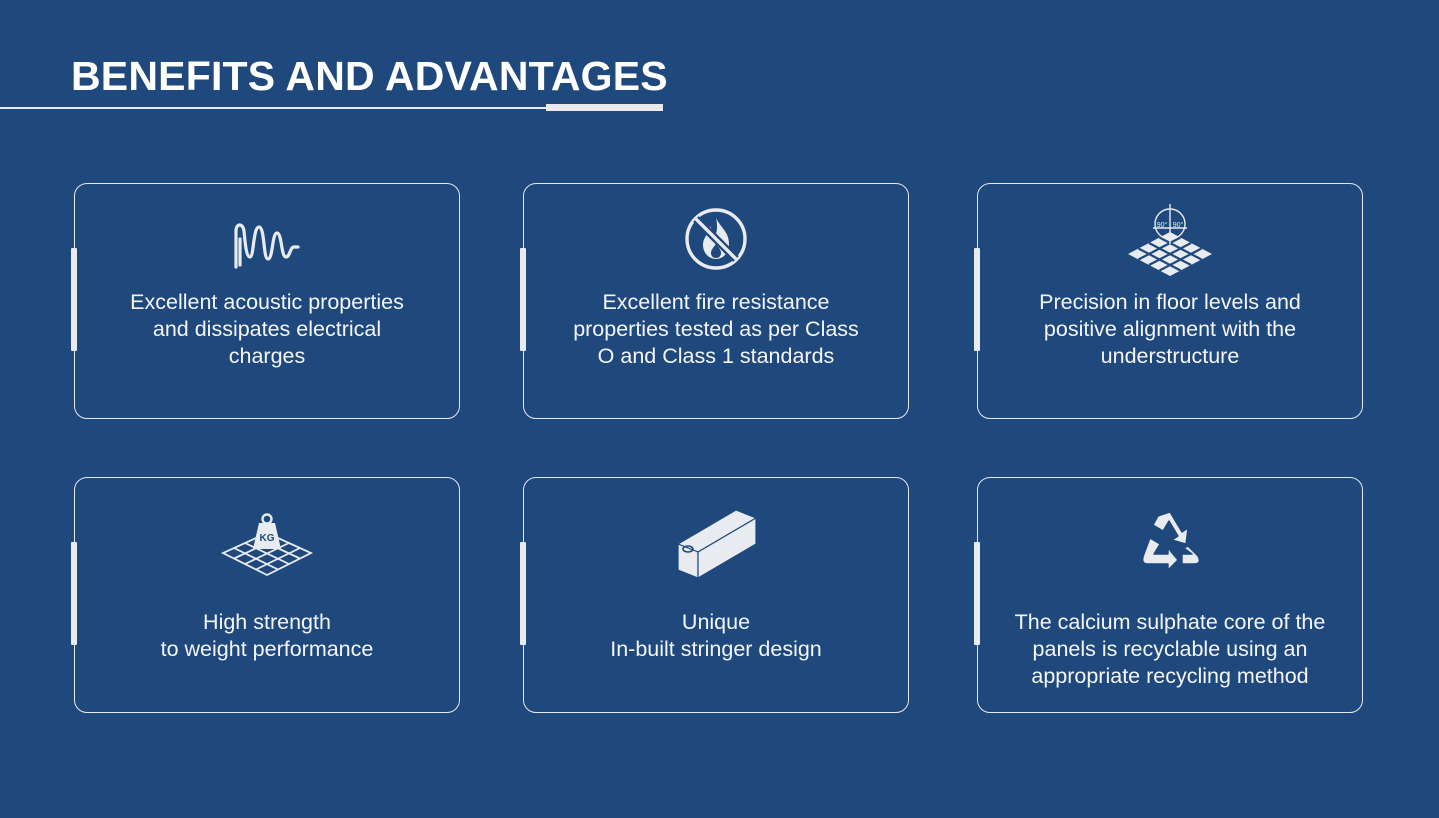 Image resolution: width=1439 pixels, height=818 pixels. I want to click on card-text-line: appropriate recycling method, so click(1170, 676).